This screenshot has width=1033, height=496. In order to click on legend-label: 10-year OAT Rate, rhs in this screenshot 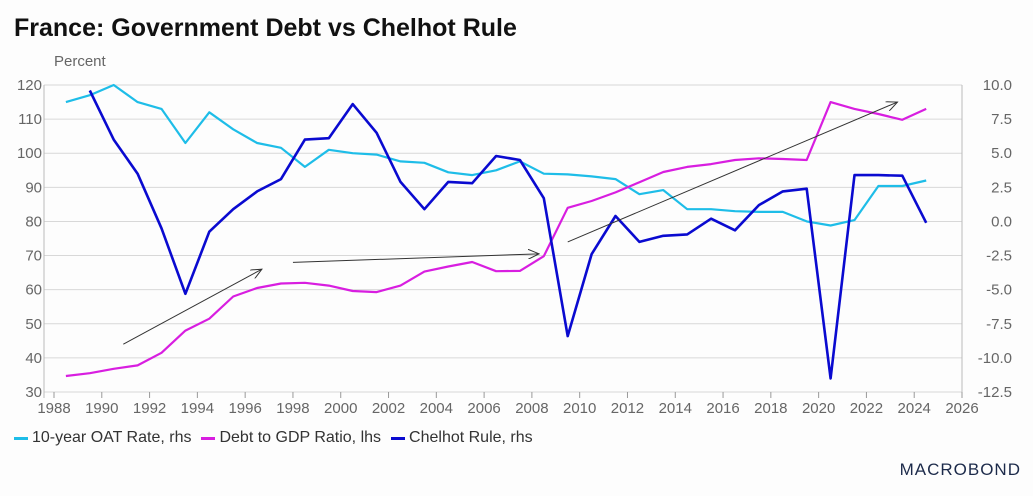, I will do `click(112, 437)`.